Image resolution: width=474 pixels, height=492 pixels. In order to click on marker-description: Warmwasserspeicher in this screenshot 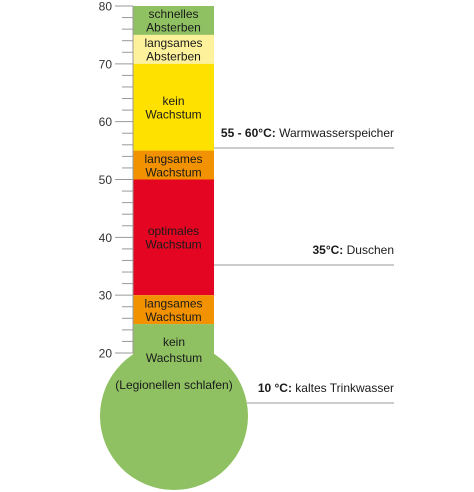, I will do `click(335, 133)`.